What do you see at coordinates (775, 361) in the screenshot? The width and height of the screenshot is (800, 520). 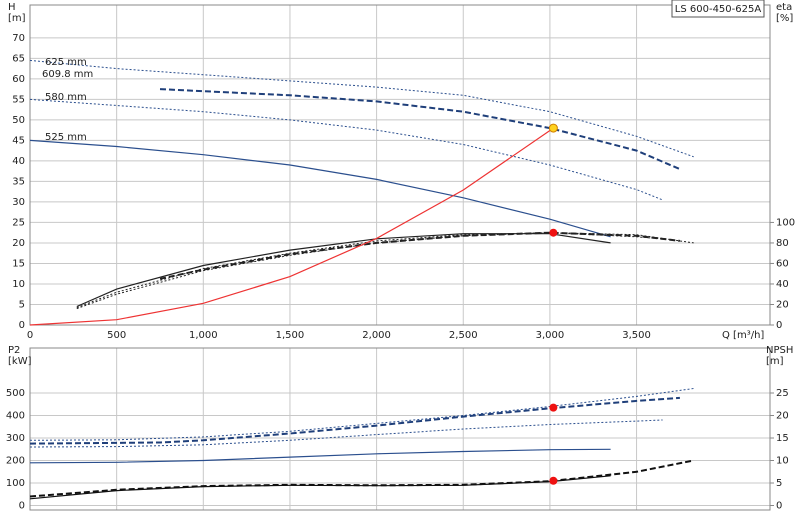 I see `y2-axis-label: [m]` at bounding box center [775, 361].